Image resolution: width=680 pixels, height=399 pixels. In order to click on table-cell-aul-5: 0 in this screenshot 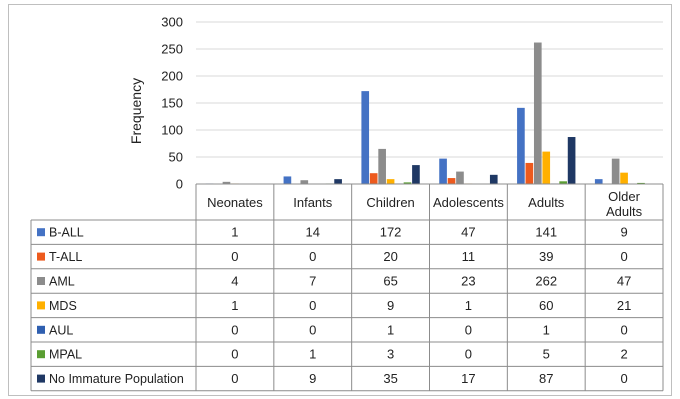, I will do `click(623, 329)`.